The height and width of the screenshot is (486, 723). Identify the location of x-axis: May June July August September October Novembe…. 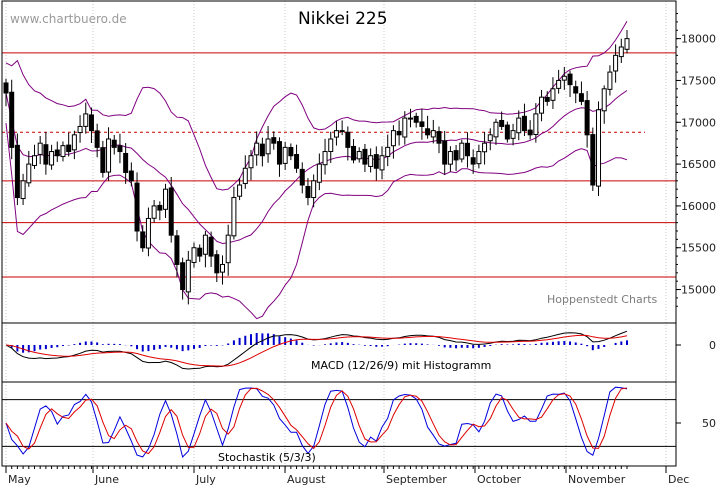
(347, 476).